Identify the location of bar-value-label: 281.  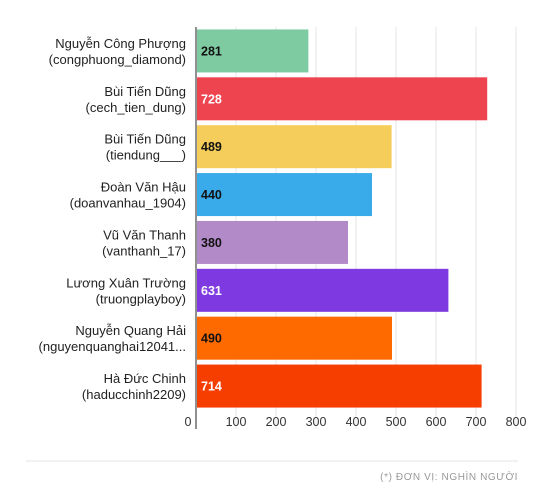
(211, 51).